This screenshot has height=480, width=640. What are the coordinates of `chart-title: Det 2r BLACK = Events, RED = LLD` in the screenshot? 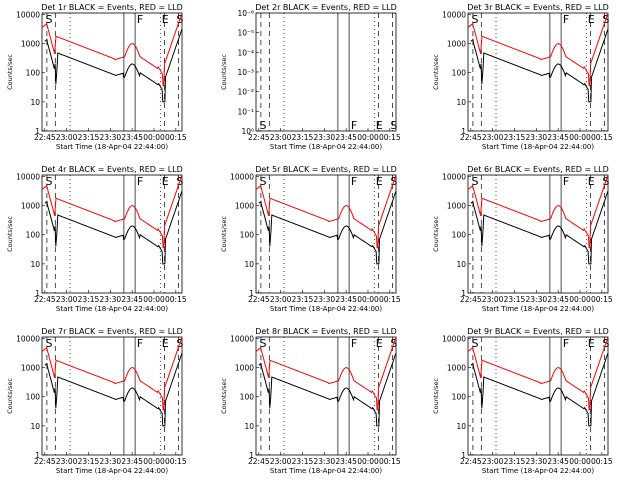 It's located at (326, 7).